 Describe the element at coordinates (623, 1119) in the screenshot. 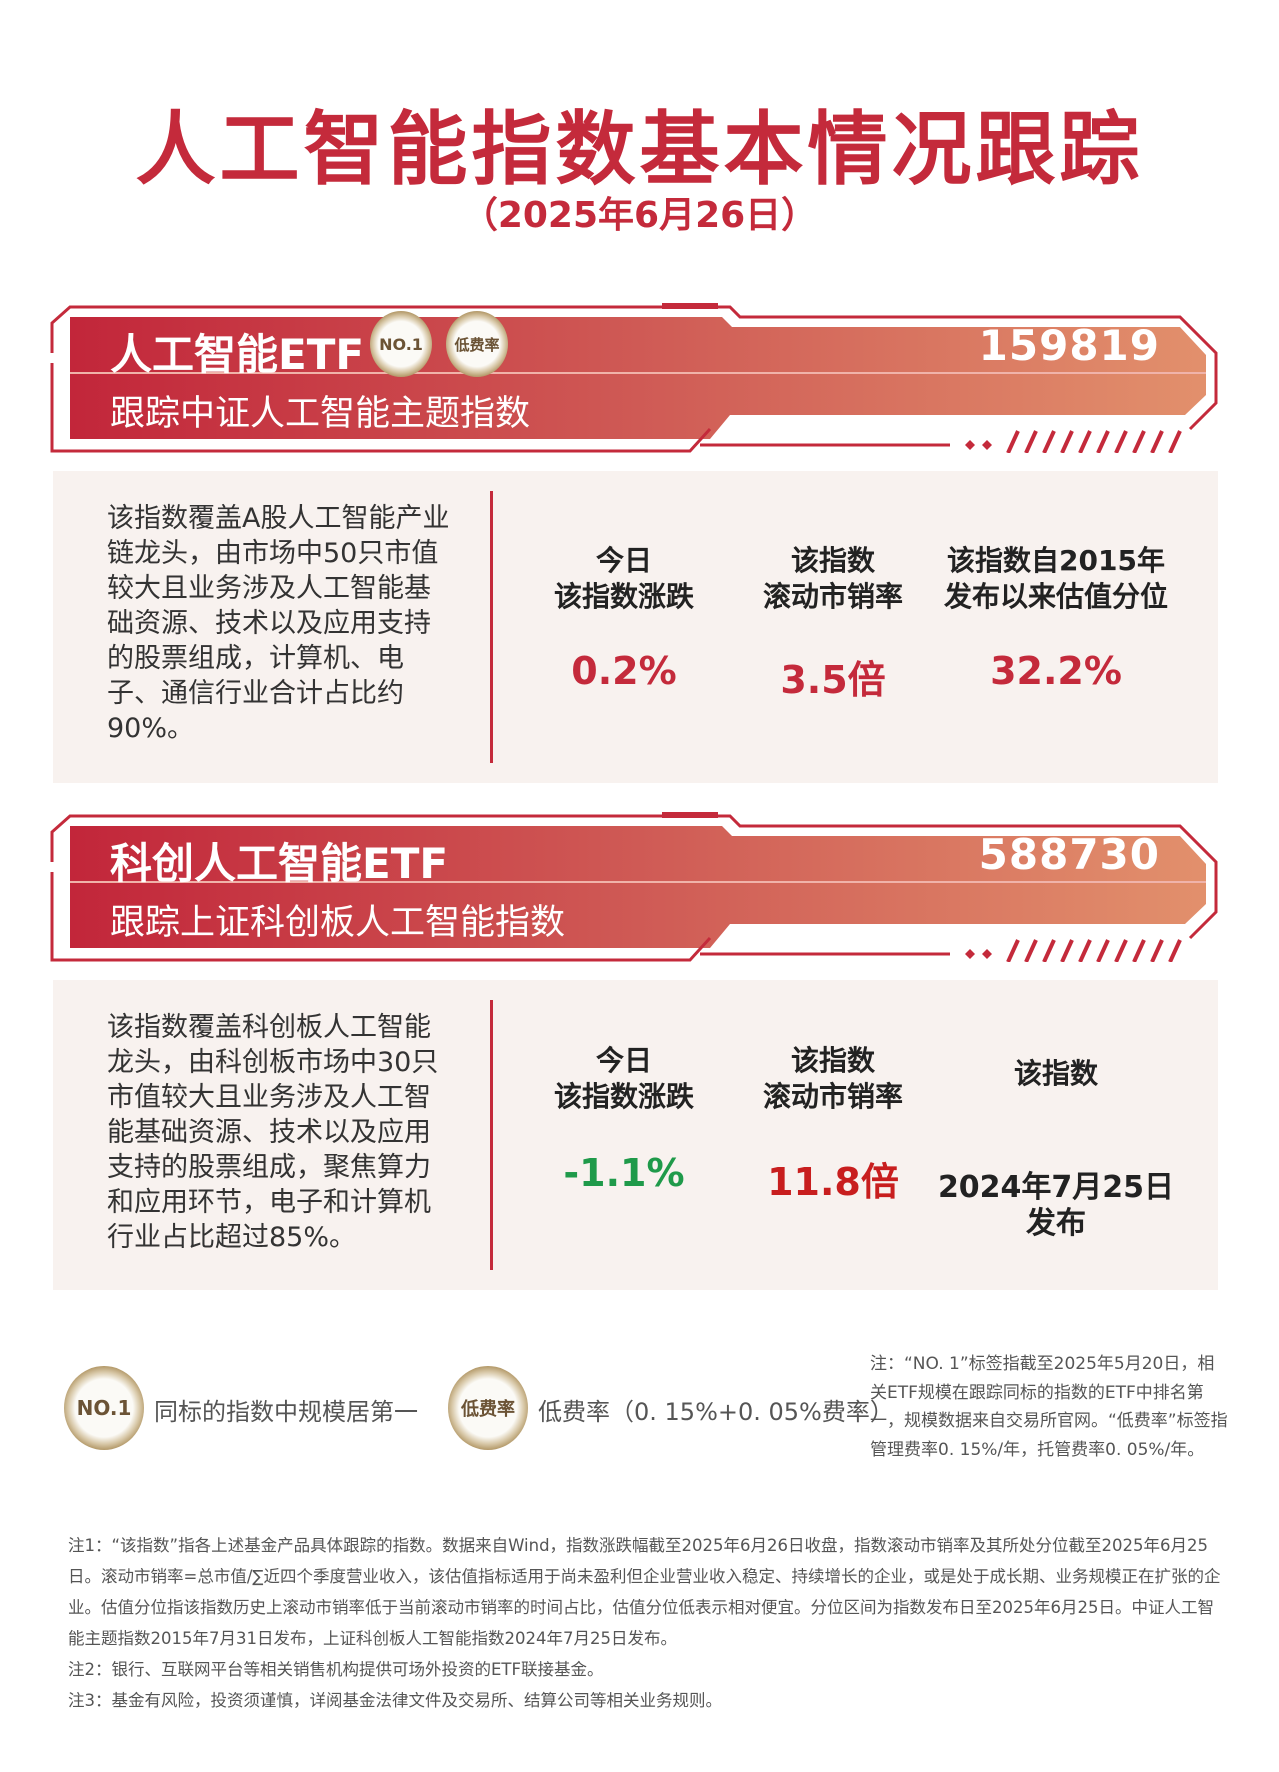

I see `stat-daily-change: 今日 该指数涨跌 -1.1%` at that location.